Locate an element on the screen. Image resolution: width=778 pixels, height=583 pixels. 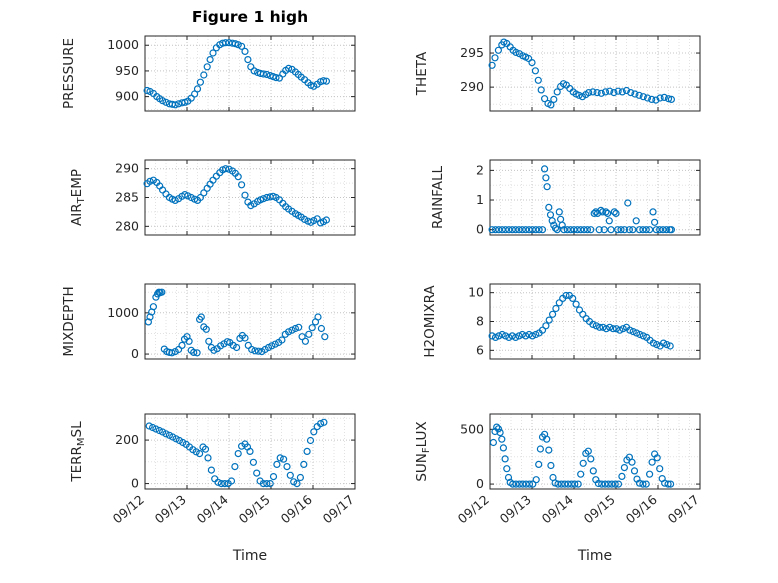
y-tick-label: 500 is located at coordinates (472, 428).